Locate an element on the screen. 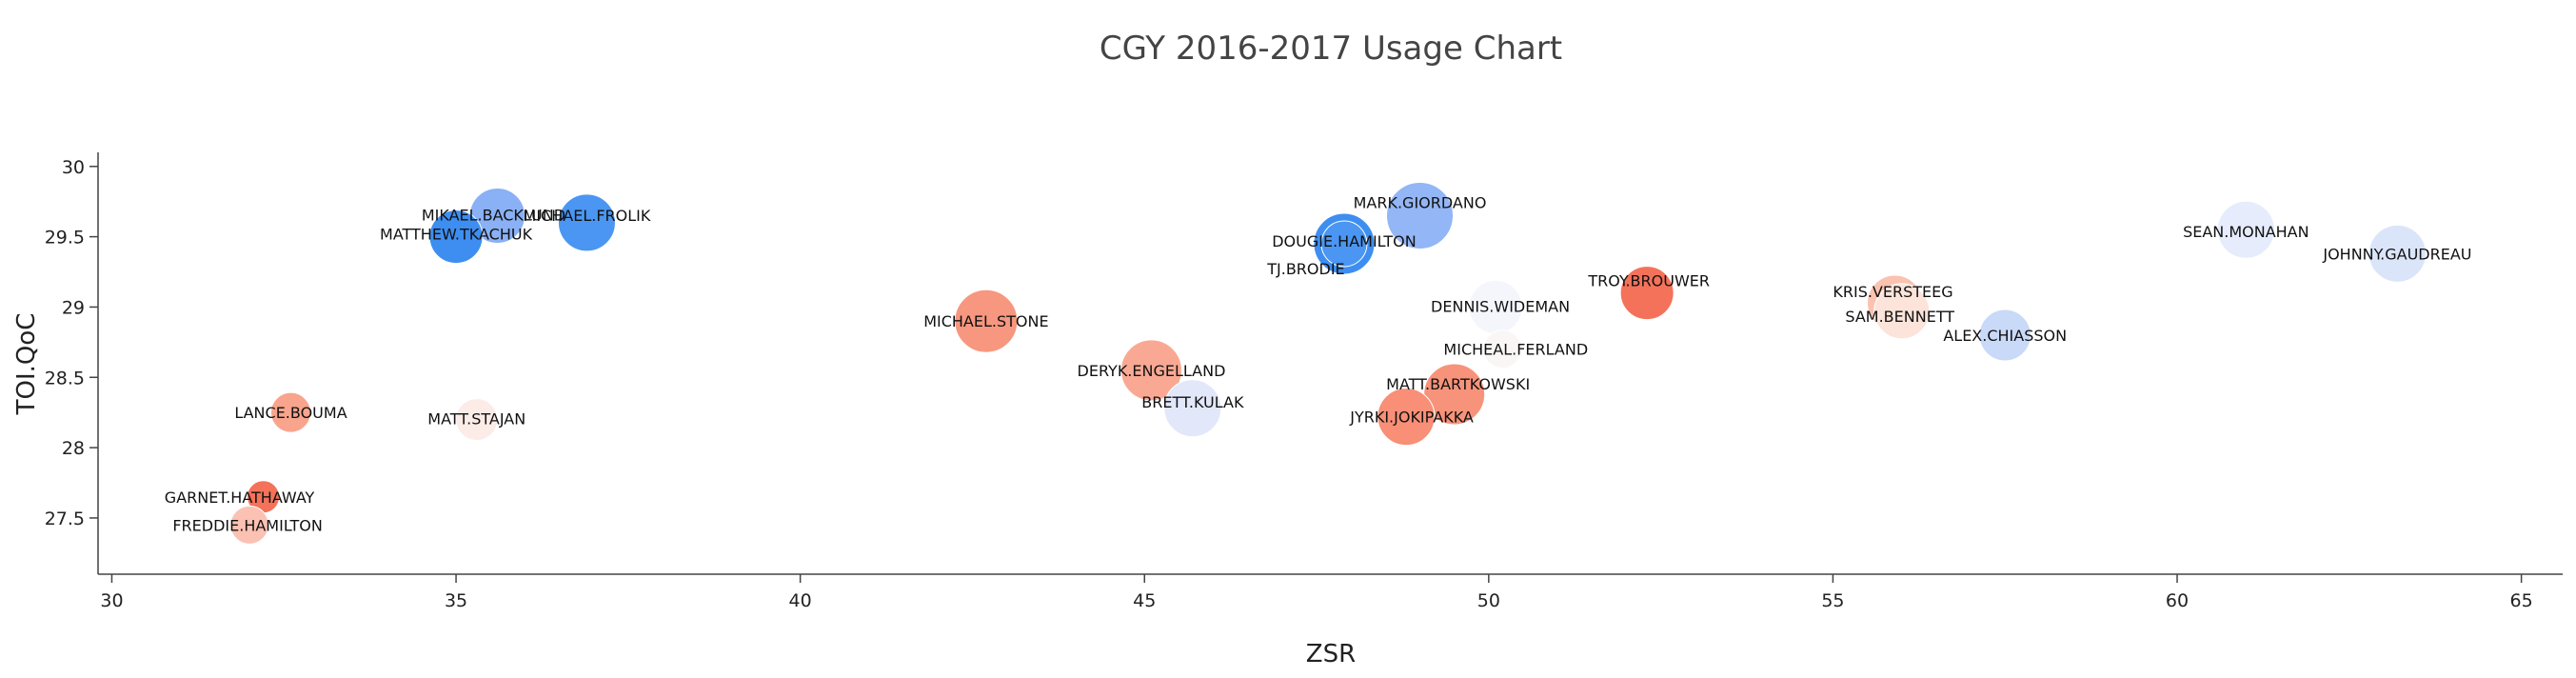 Image resolution: width=2576 pixels, height=678 pixels. player-label: MATTHEW.TKACHUK is located at coordinates (456, 235).